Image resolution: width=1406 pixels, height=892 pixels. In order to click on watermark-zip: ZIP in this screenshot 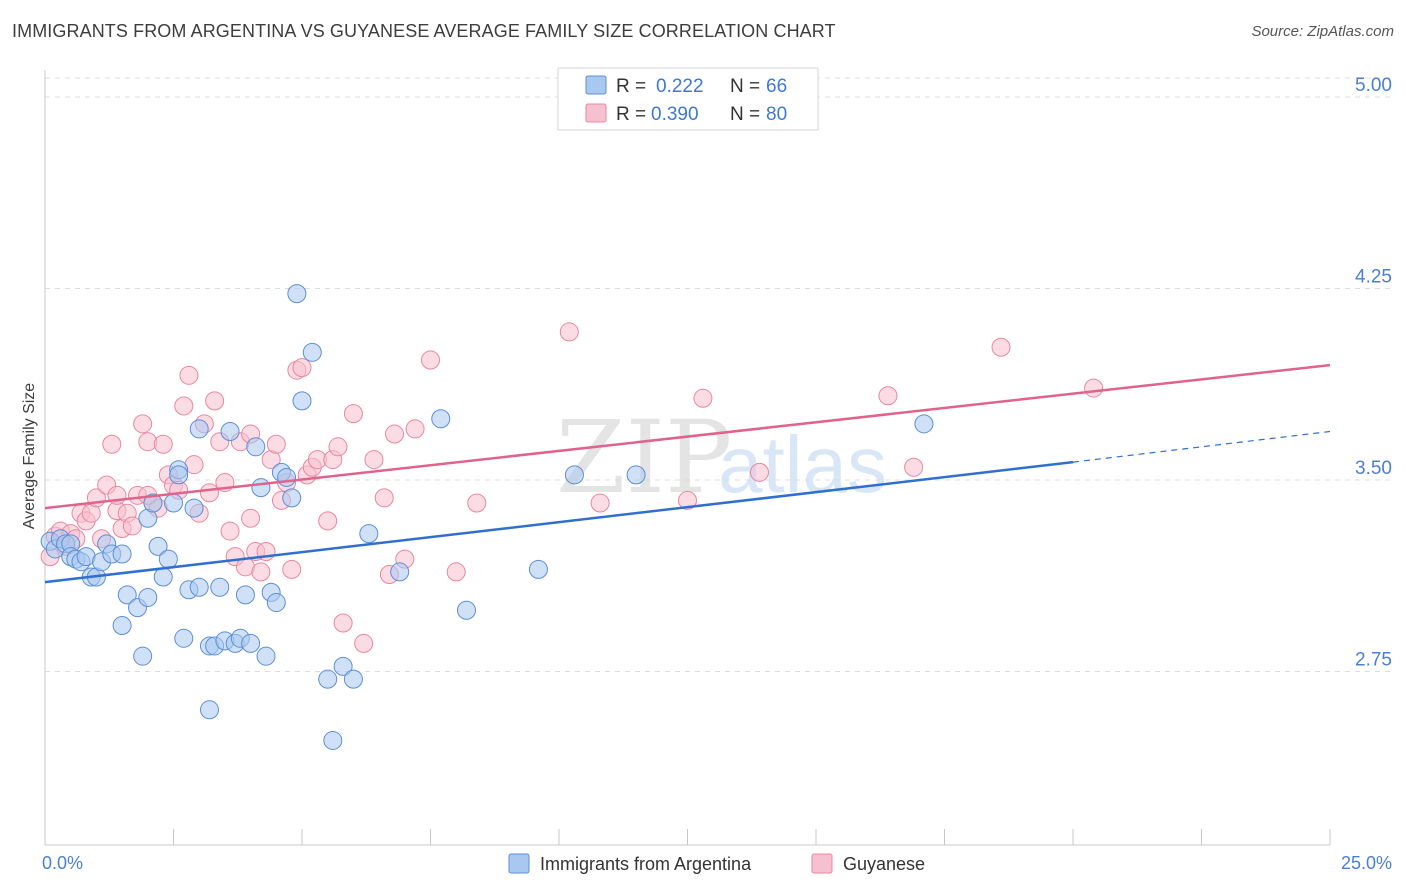, I will do `click(644, 457)`.